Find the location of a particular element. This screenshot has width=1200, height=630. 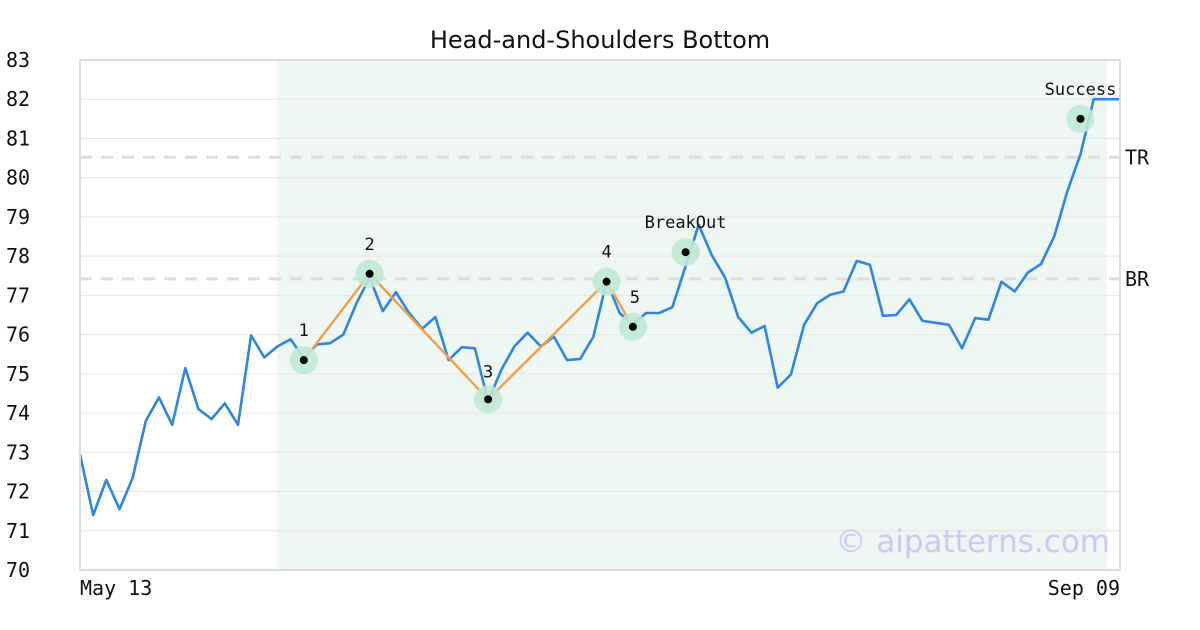

level-label: TR is located at coordinates (1137, 157).